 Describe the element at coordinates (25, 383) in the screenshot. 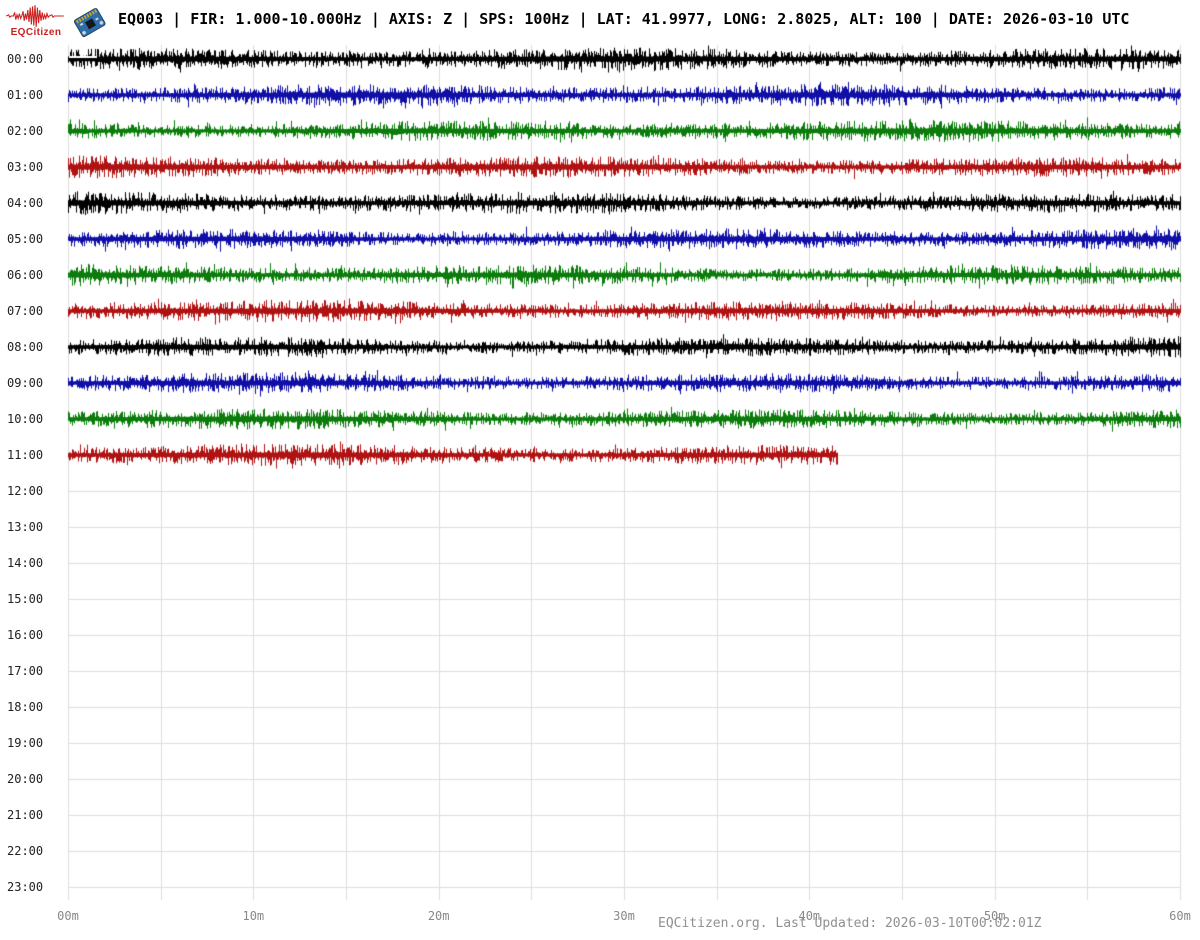

I see `hour-label: 09:00` at that location.